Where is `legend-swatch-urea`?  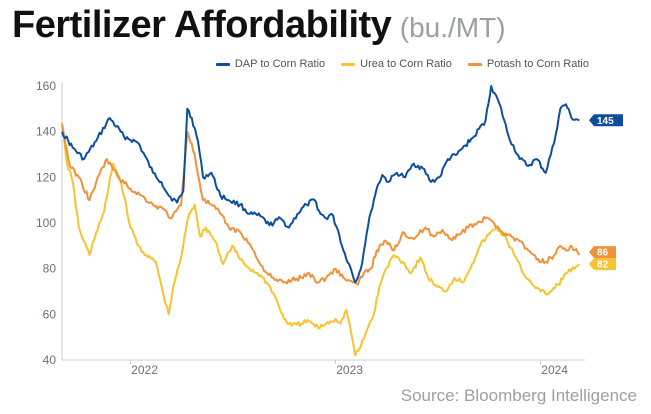 legend-swatch-urea is located at coordinates (348, 64).